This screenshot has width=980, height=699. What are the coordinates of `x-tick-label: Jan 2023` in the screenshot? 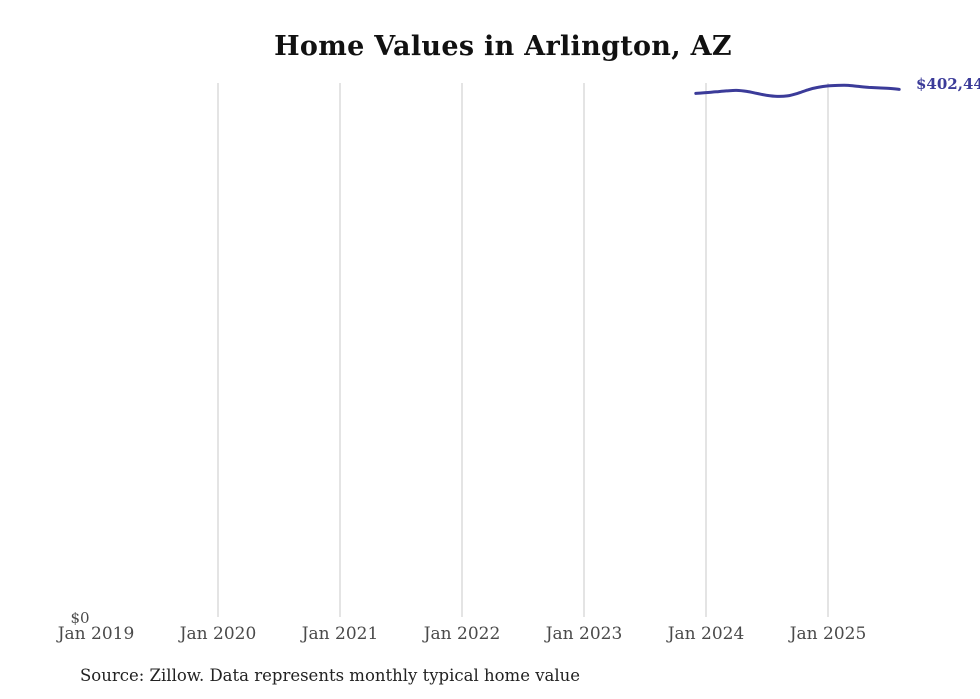 It's located at (584, 634).